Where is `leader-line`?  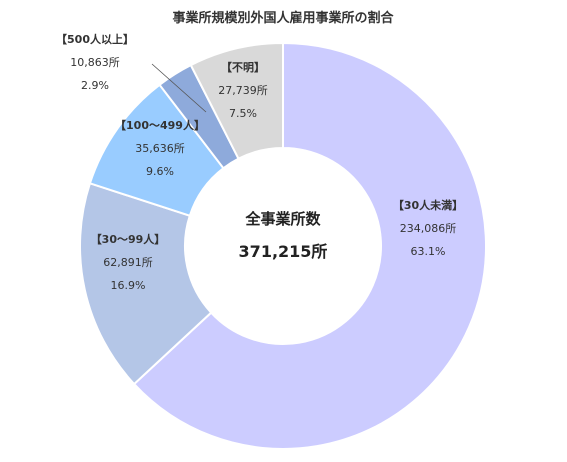
leader-line is located at coordinates (179, 88).